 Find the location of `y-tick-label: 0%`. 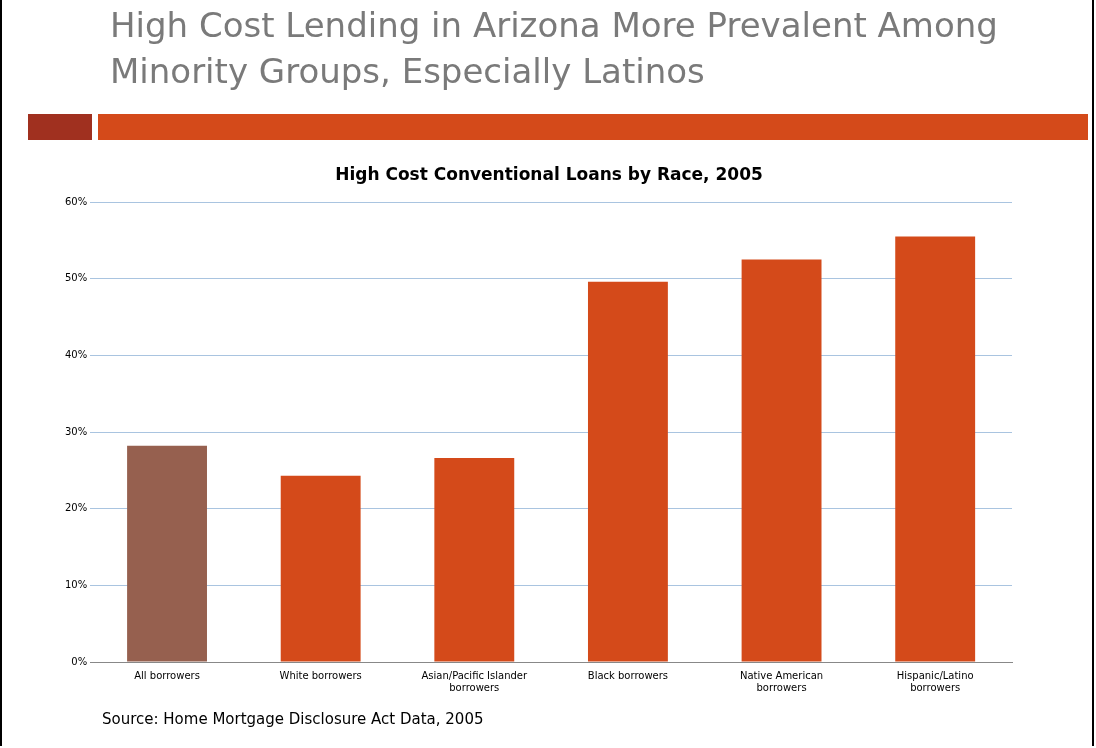

y-tick-label: 0% is located at coordinates (79, 661).